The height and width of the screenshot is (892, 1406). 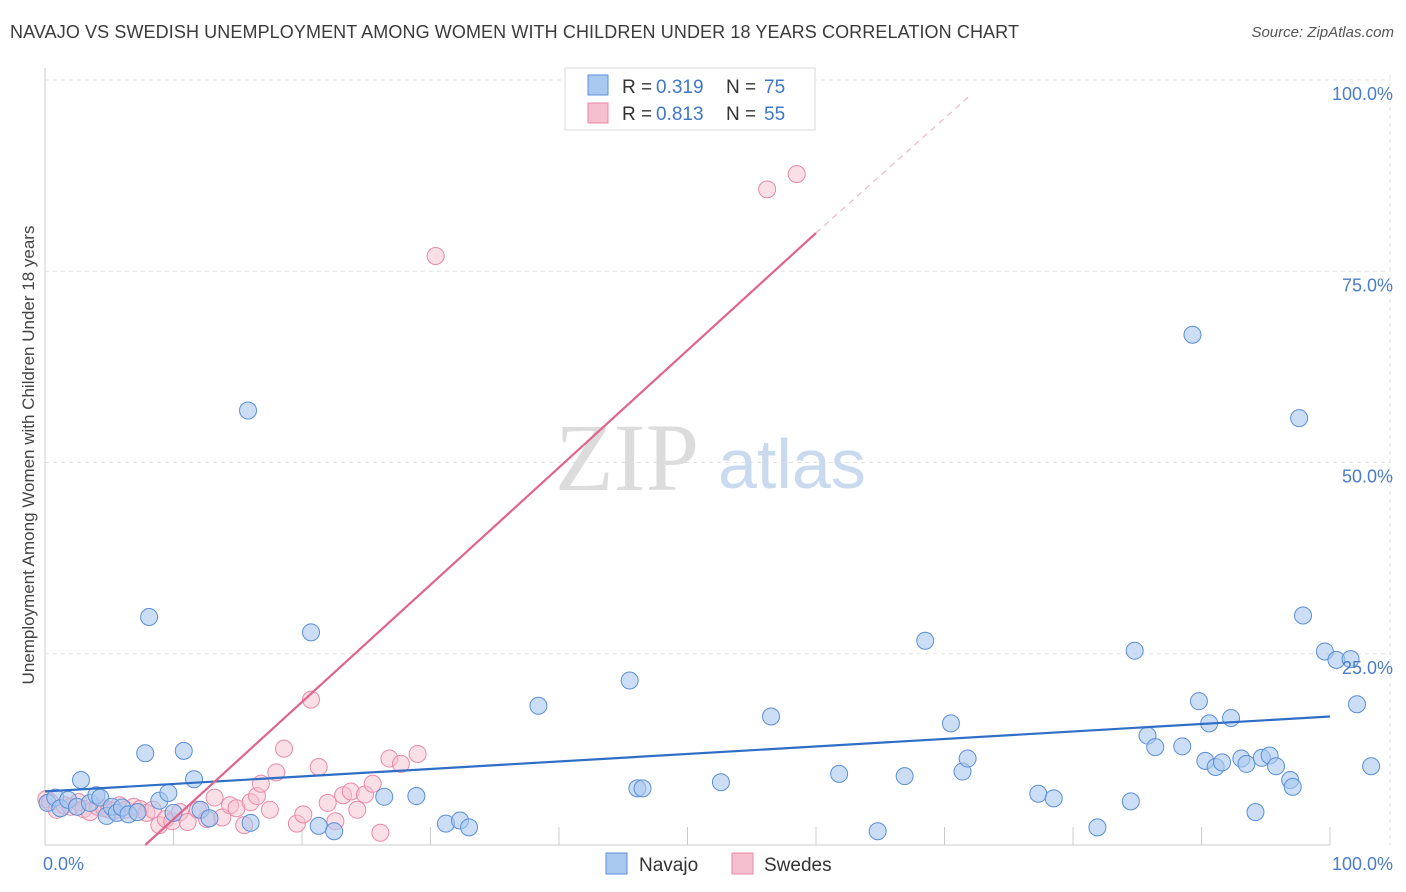 What do you see at coordinates (637, 87) in the screenshot?
I see `legend-r-label-navajo: R =` at bounding box center [637, 87].